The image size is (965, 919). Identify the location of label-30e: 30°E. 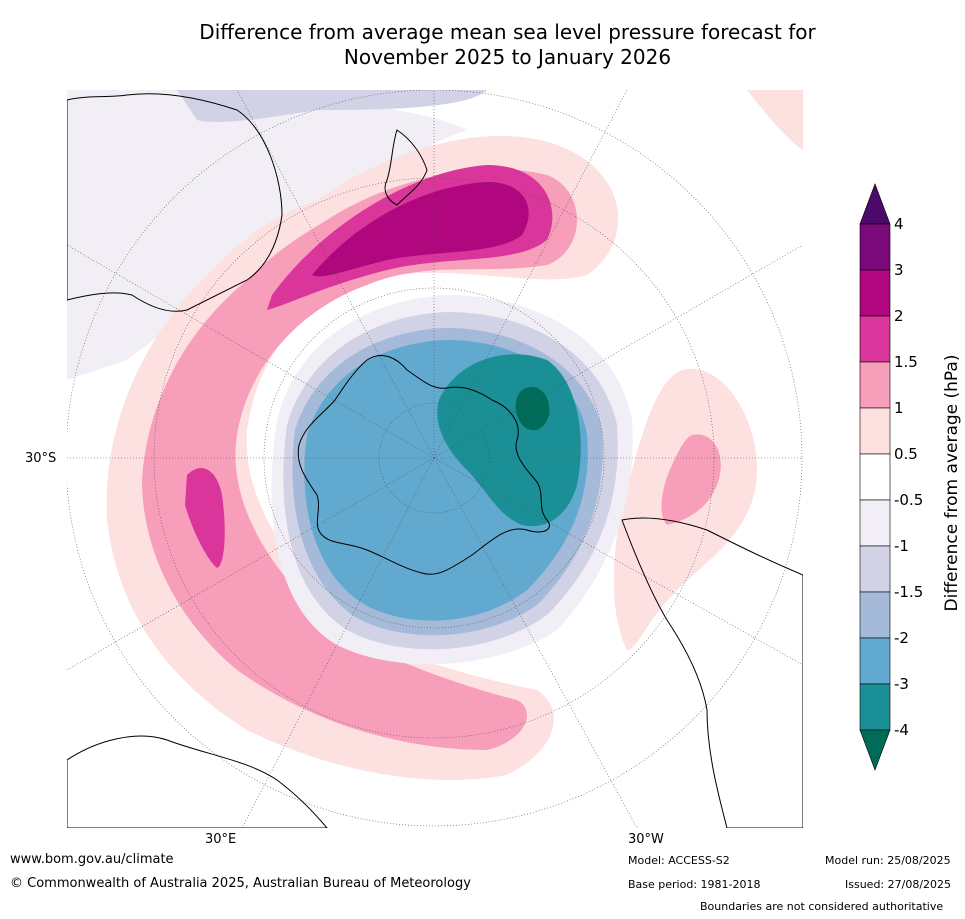
(221, 839).